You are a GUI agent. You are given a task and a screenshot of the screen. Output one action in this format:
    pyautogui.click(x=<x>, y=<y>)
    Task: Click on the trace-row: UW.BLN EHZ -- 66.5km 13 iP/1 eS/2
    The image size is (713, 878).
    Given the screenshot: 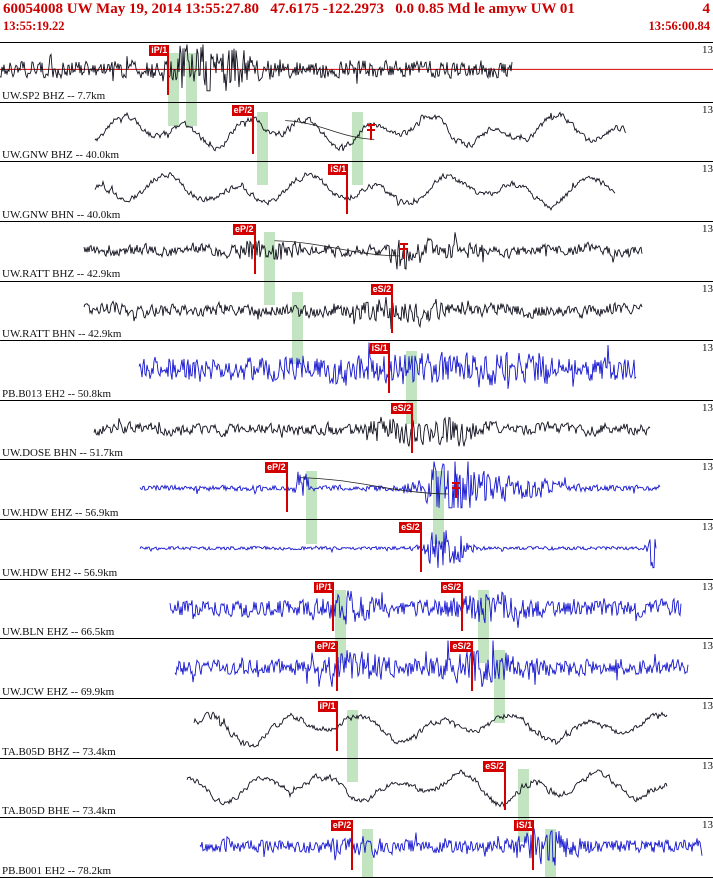 What is the action you would take?
    pyautogui.click(x=356, y=610)
    